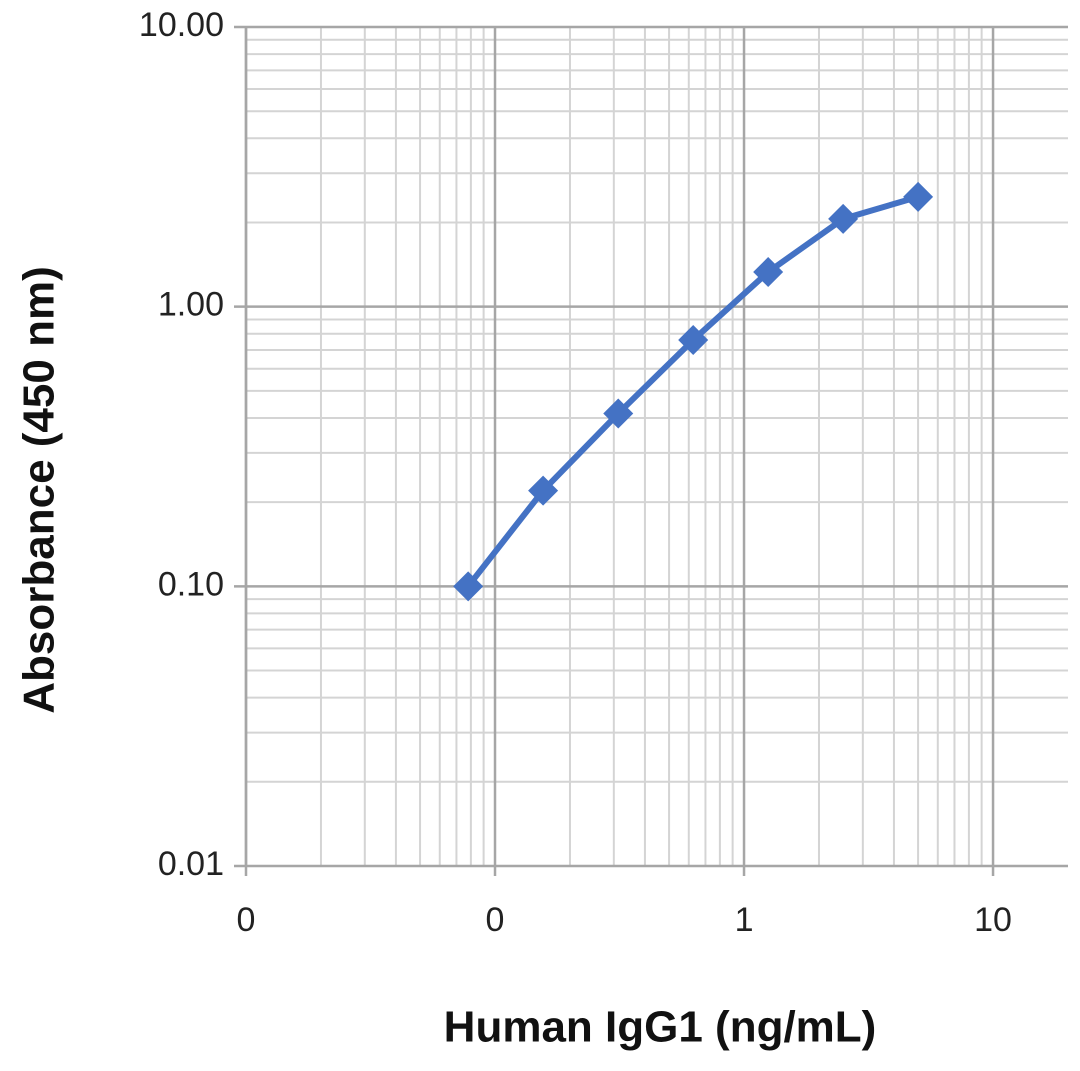  What do you see at coordinates (660, 1027) in the screenshot?
I see `x-axis-title: Human IgG1 (ng/mL)` at bounding box center [660, 1027].